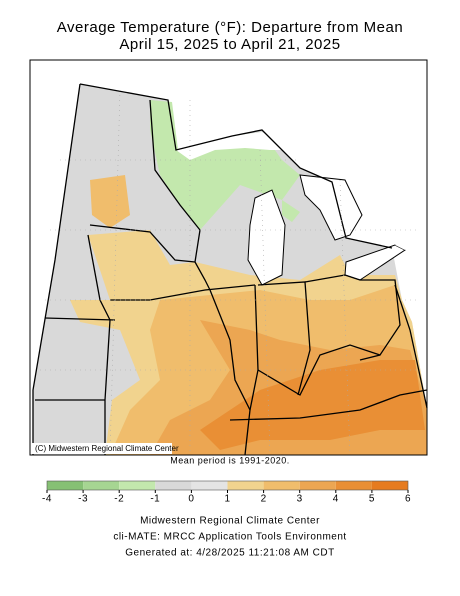 Image resolution: width=460 pixels, height=596 pixels. Describe the element at coordinates (300, 499) in the screenshot. I see `legend-tick-label: 3` at that location.